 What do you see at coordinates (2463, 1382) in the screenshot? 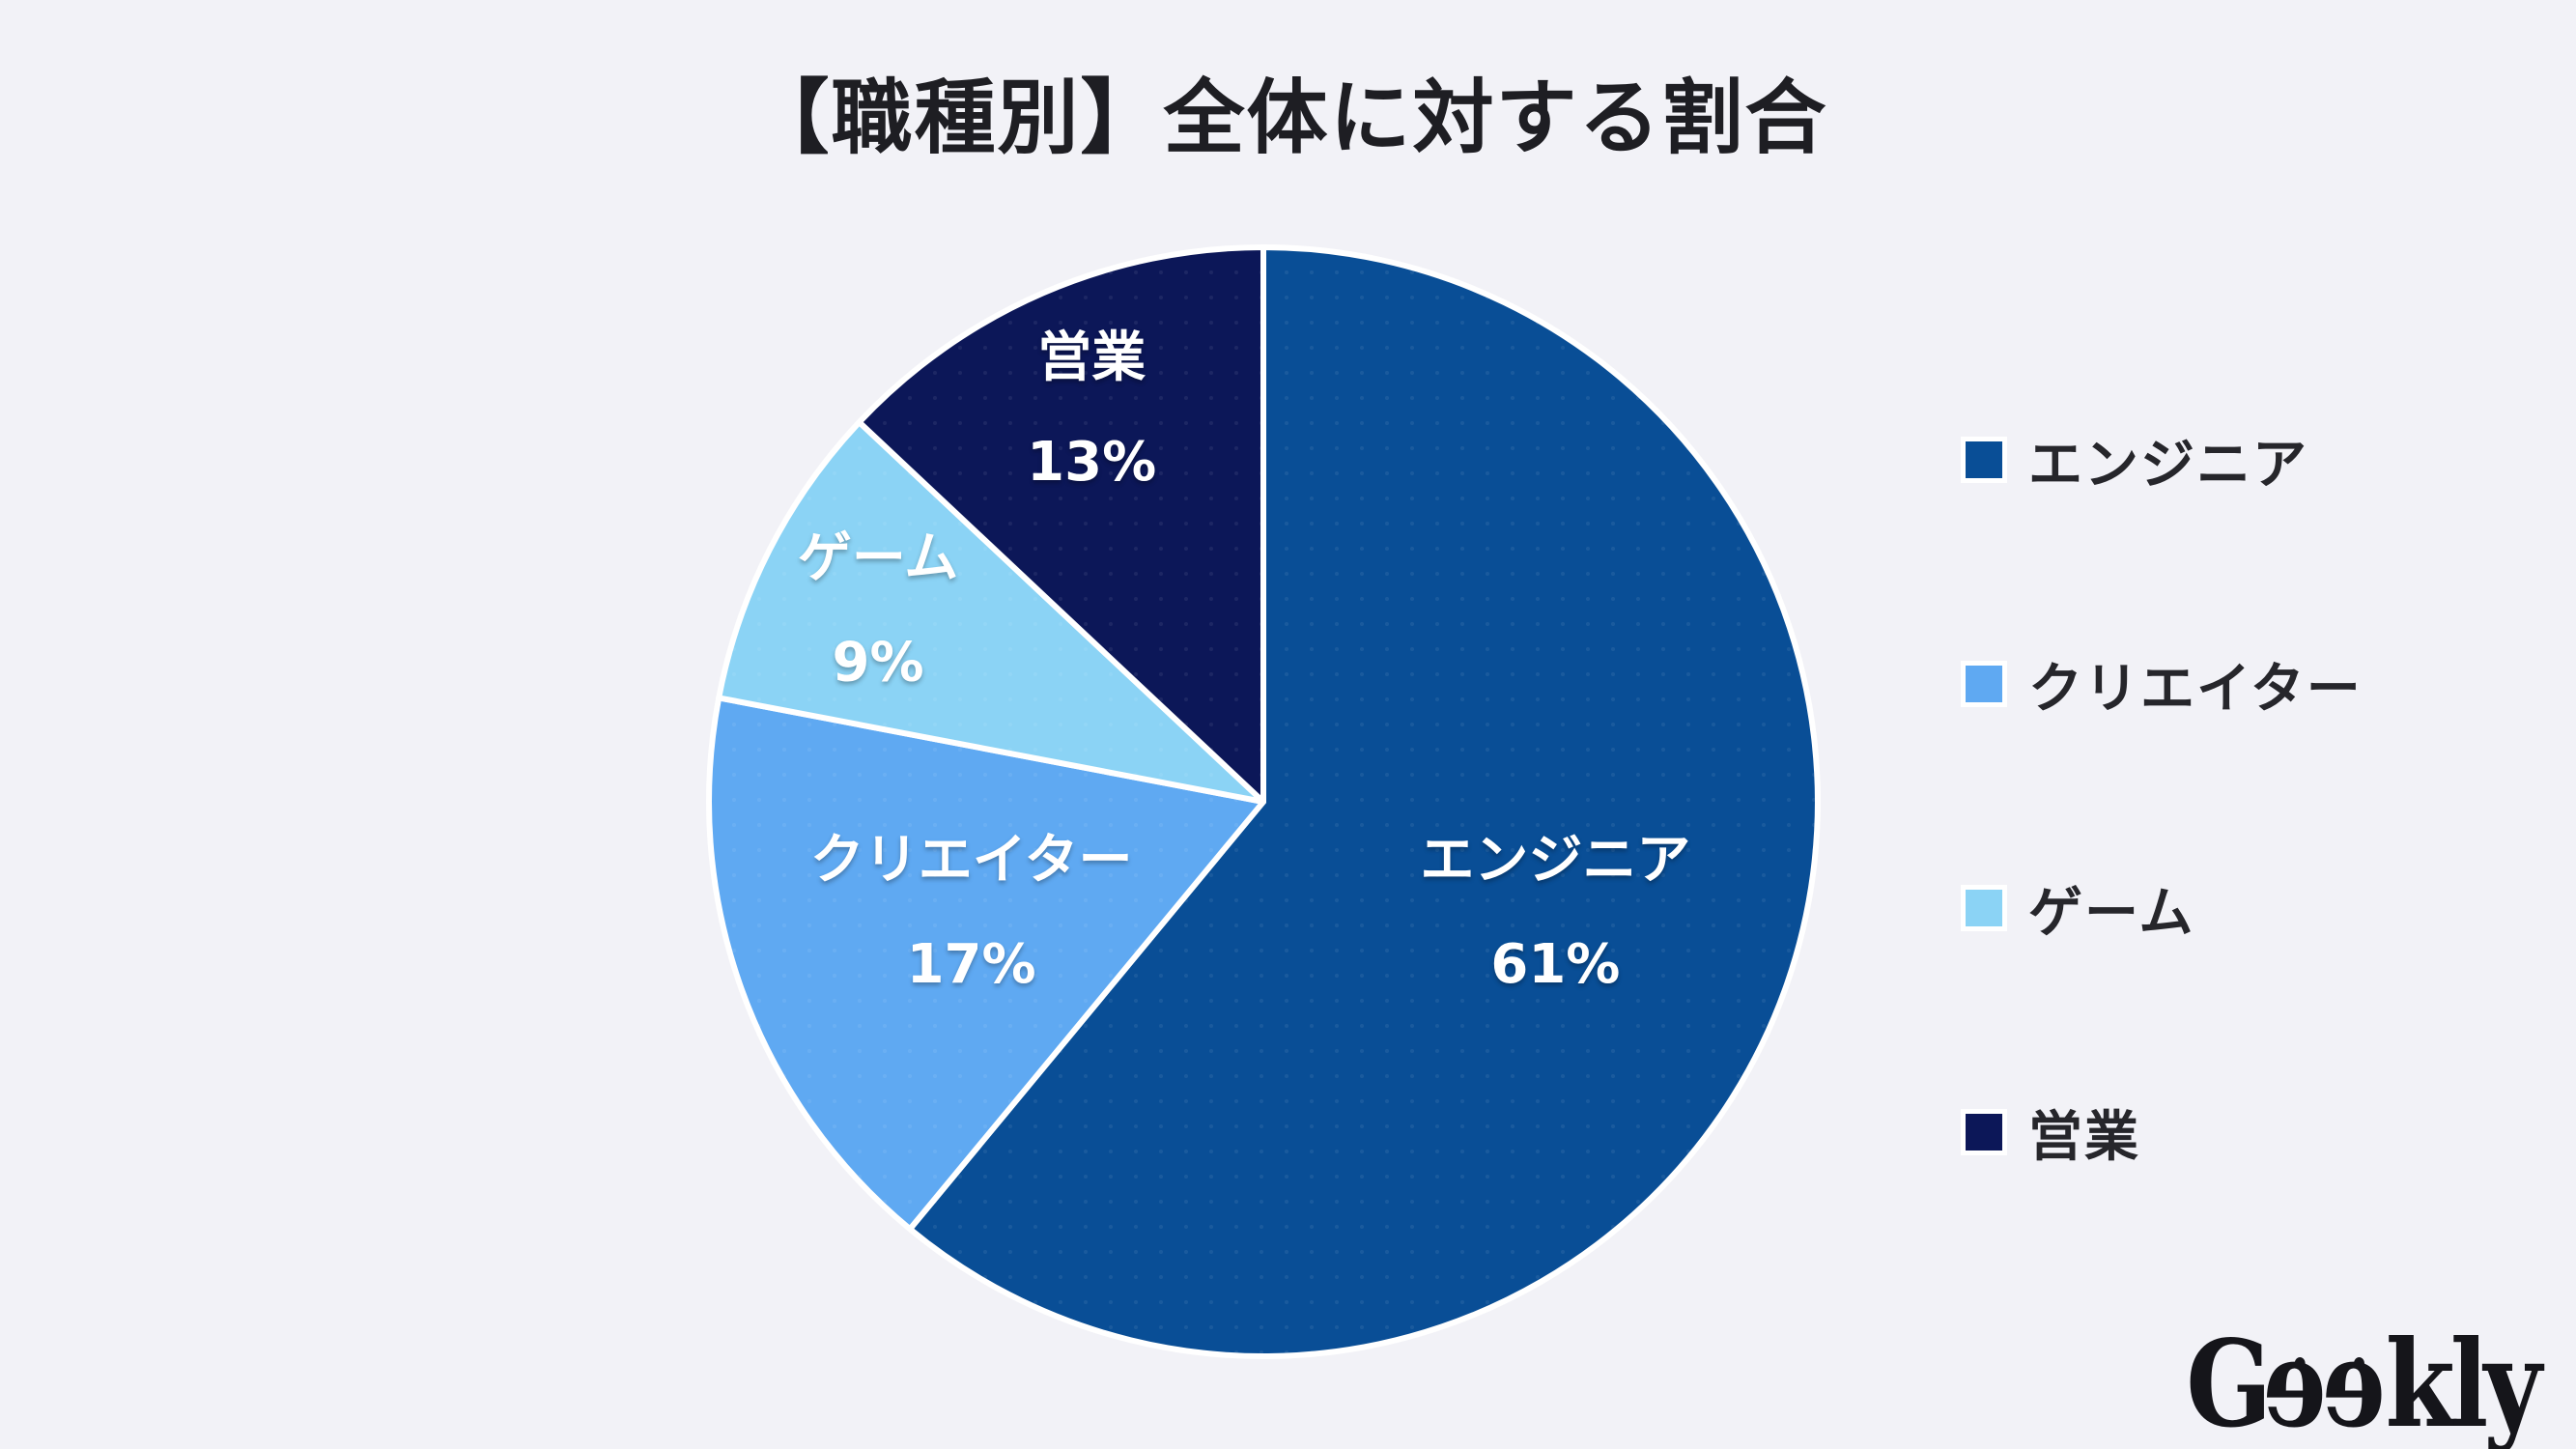
I see `logo-letters-kly: kly` at bounding box center [2463, 1382].